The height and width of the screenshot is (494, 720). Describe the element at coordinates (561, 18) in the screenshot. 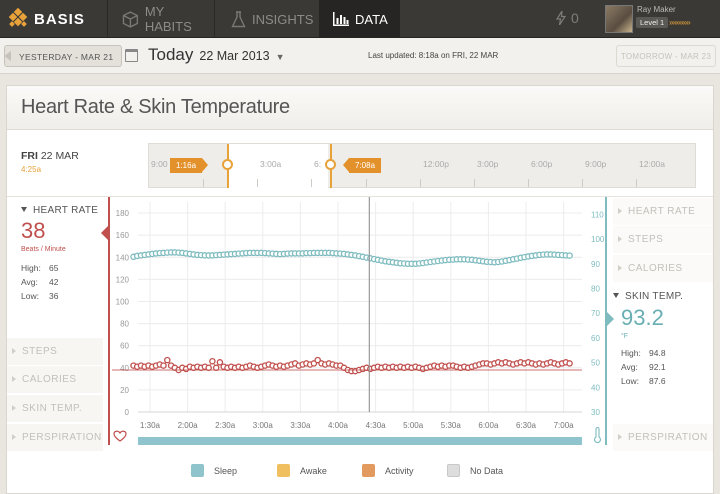

I see `lightning-icon` at that location.